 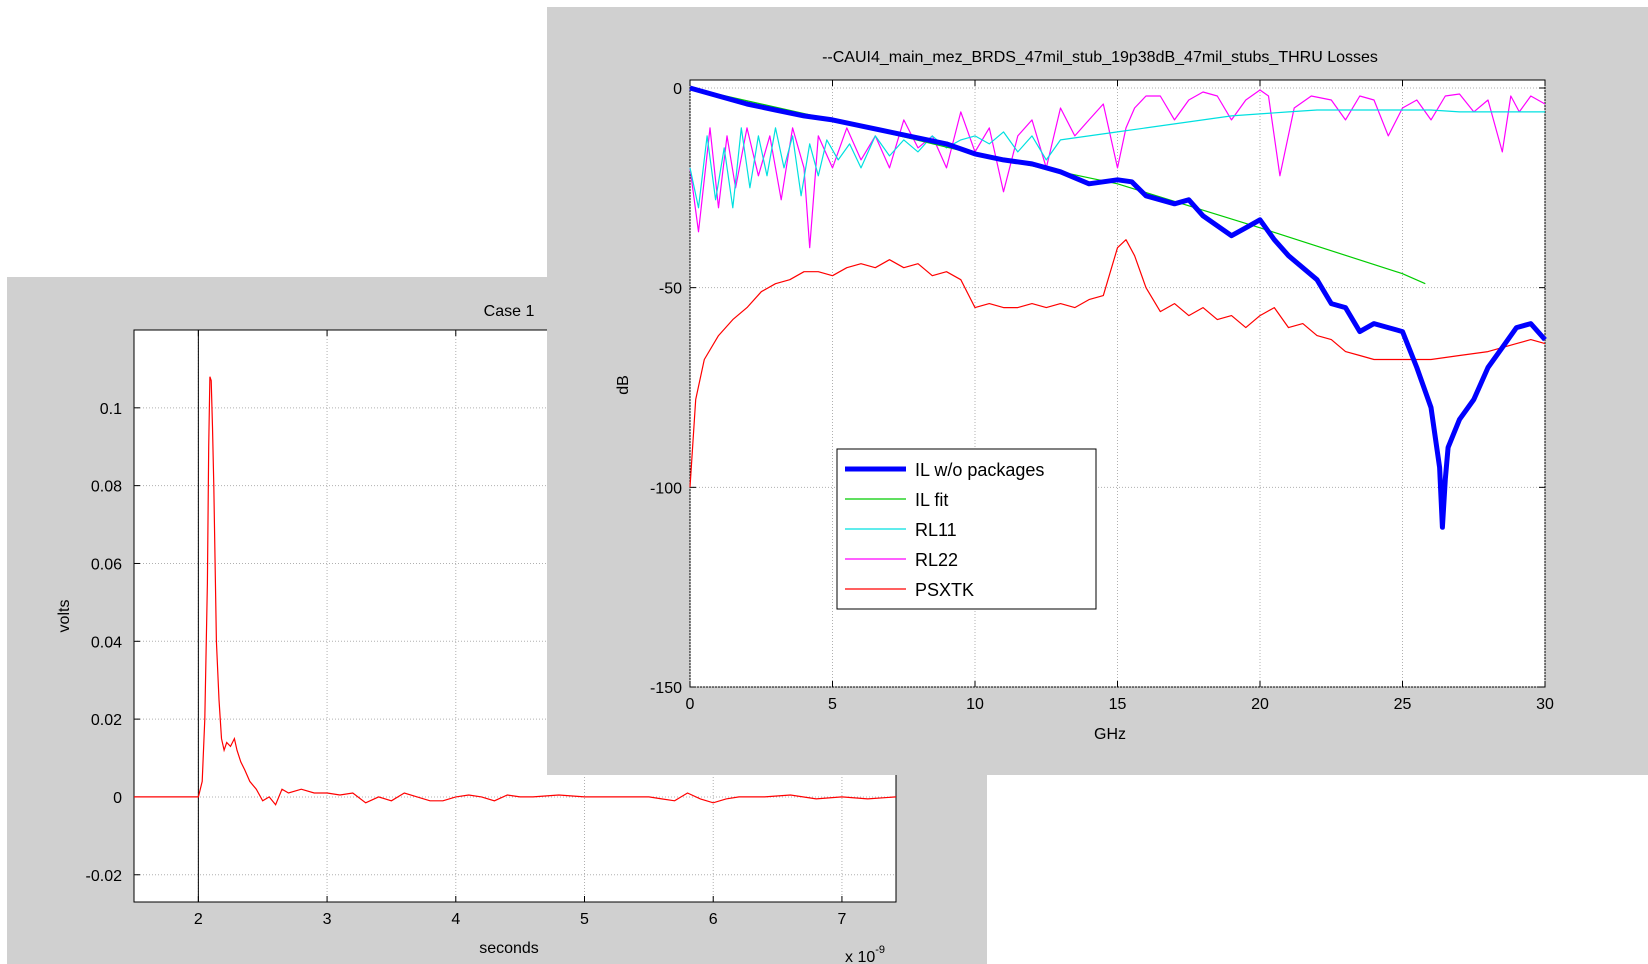 What do you see at coordinates (106, 564) in the screenshot?
I see `case1-y-tick-label: 0.06` at bounding box center [106, 564].